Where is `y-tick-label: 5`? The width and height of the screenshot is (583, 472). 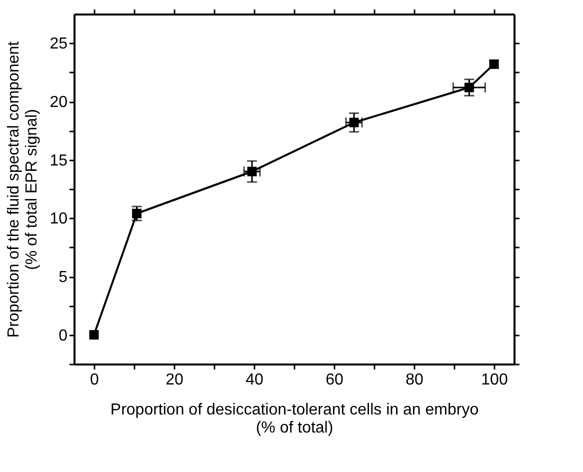
y-tick-label: 5 is located at coordinates (63, 277).